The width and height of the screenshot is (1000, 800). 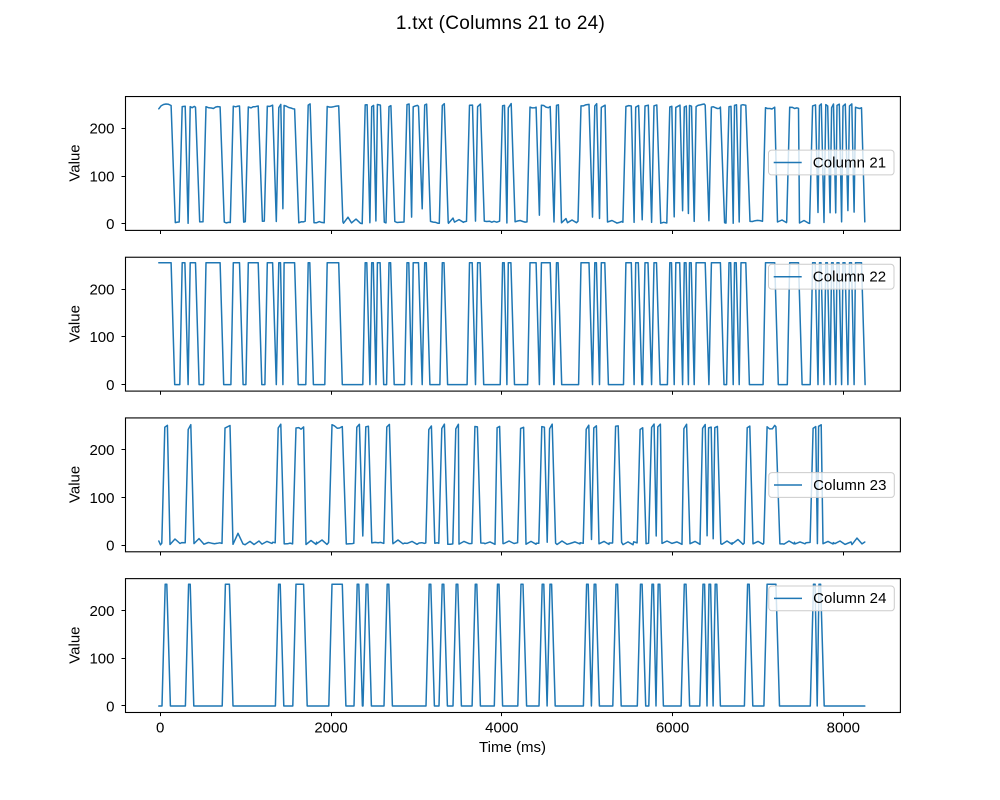 I want to click on svg-text: 2000, so click(x=330, y=727).